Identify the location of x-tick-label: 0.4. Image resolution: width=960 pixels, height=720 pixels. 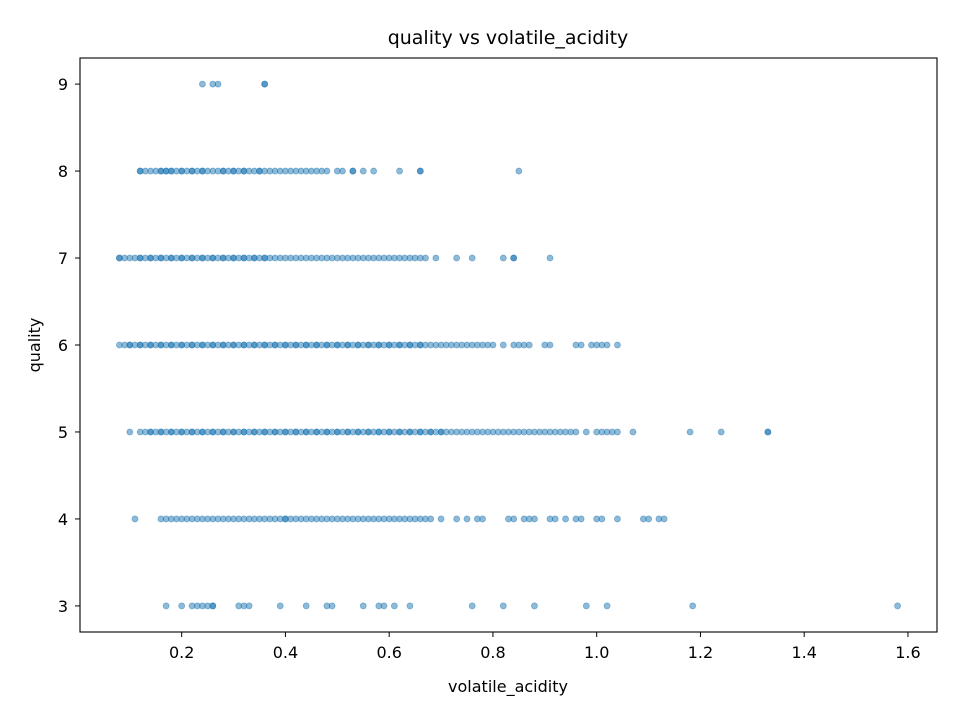
(285, 652).